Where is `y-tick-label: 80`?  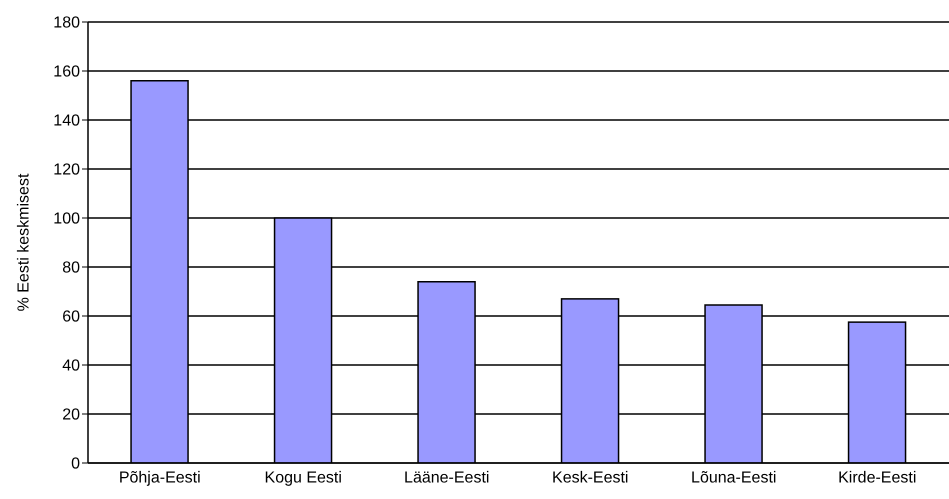
y-tick-label: 80 is located at coordinates (71, 268).